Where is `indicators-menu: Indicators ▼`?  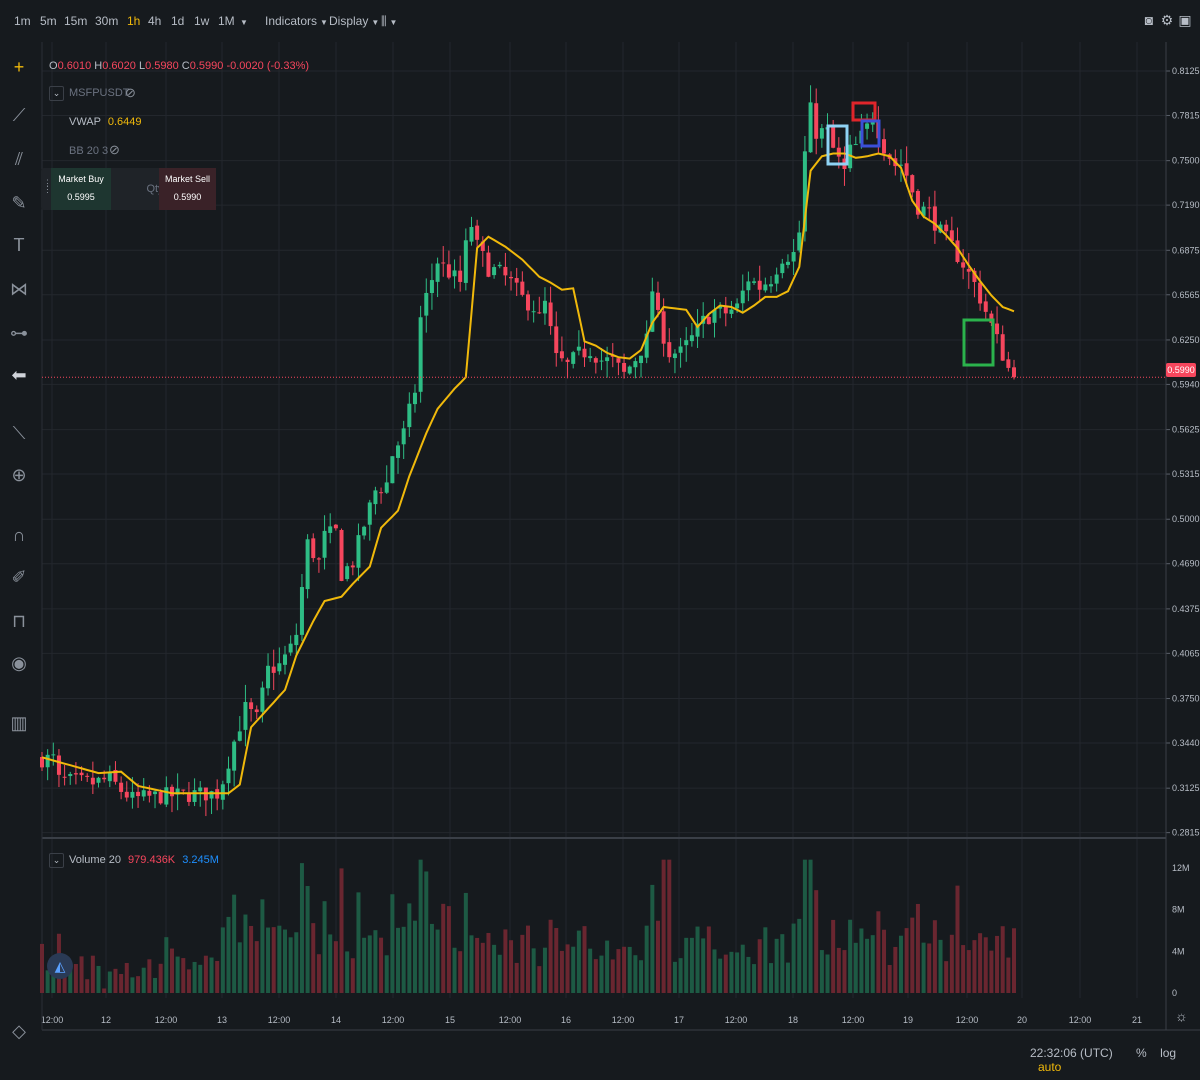 indicators-menu: Indicators ▼ is located at coordinates (296, 21).